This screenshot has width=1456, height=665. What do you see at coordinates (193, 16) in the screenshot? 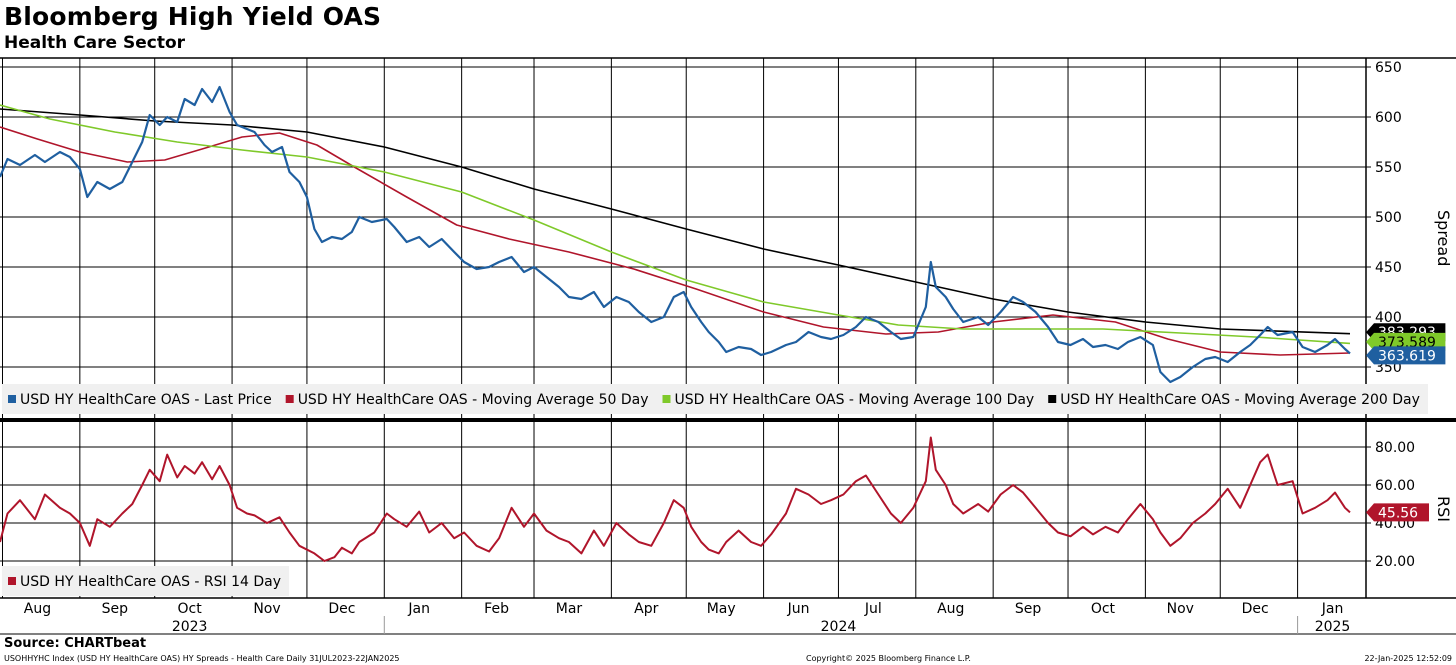
I see `chart-title: Bloomberg High Yield OAS` at bounding box center [193, 16].